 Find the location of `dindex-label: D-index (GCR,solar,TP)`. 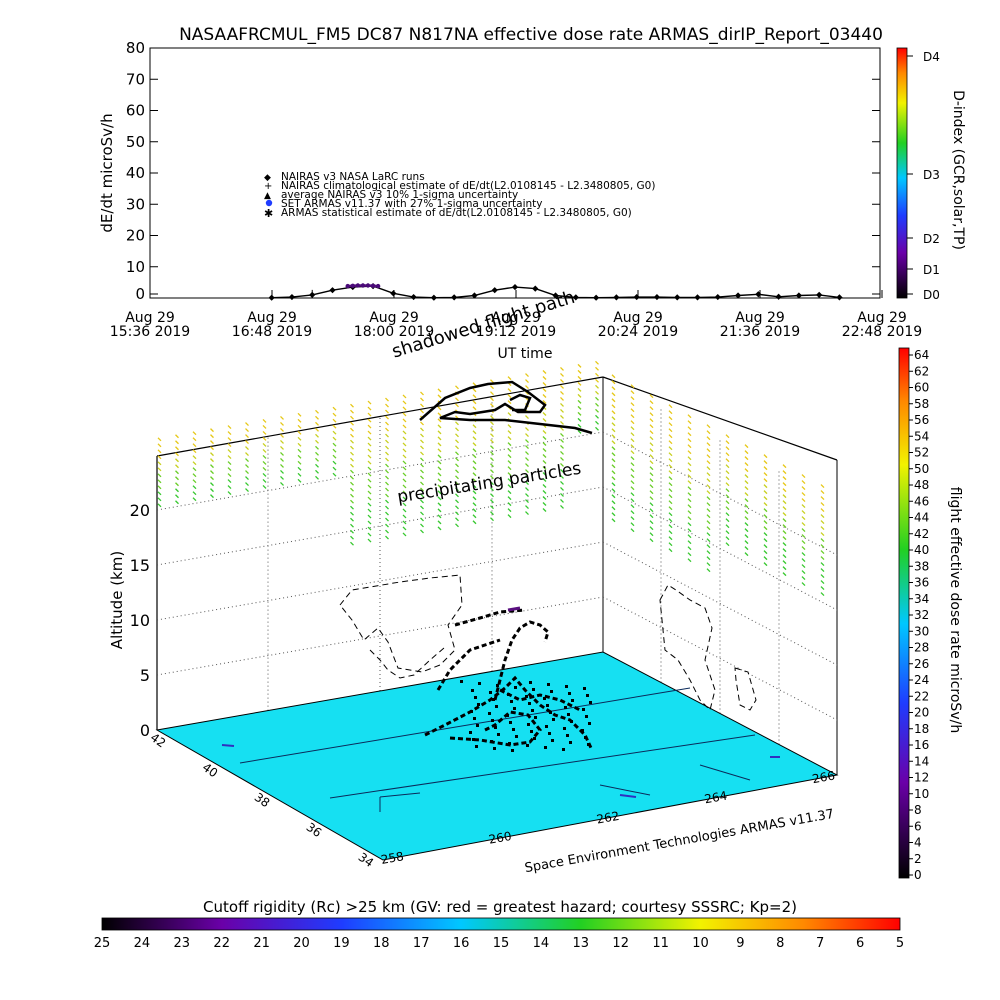

dindex-label: D-index (GCR,solar,TP) is located at coordinates (958, 170).